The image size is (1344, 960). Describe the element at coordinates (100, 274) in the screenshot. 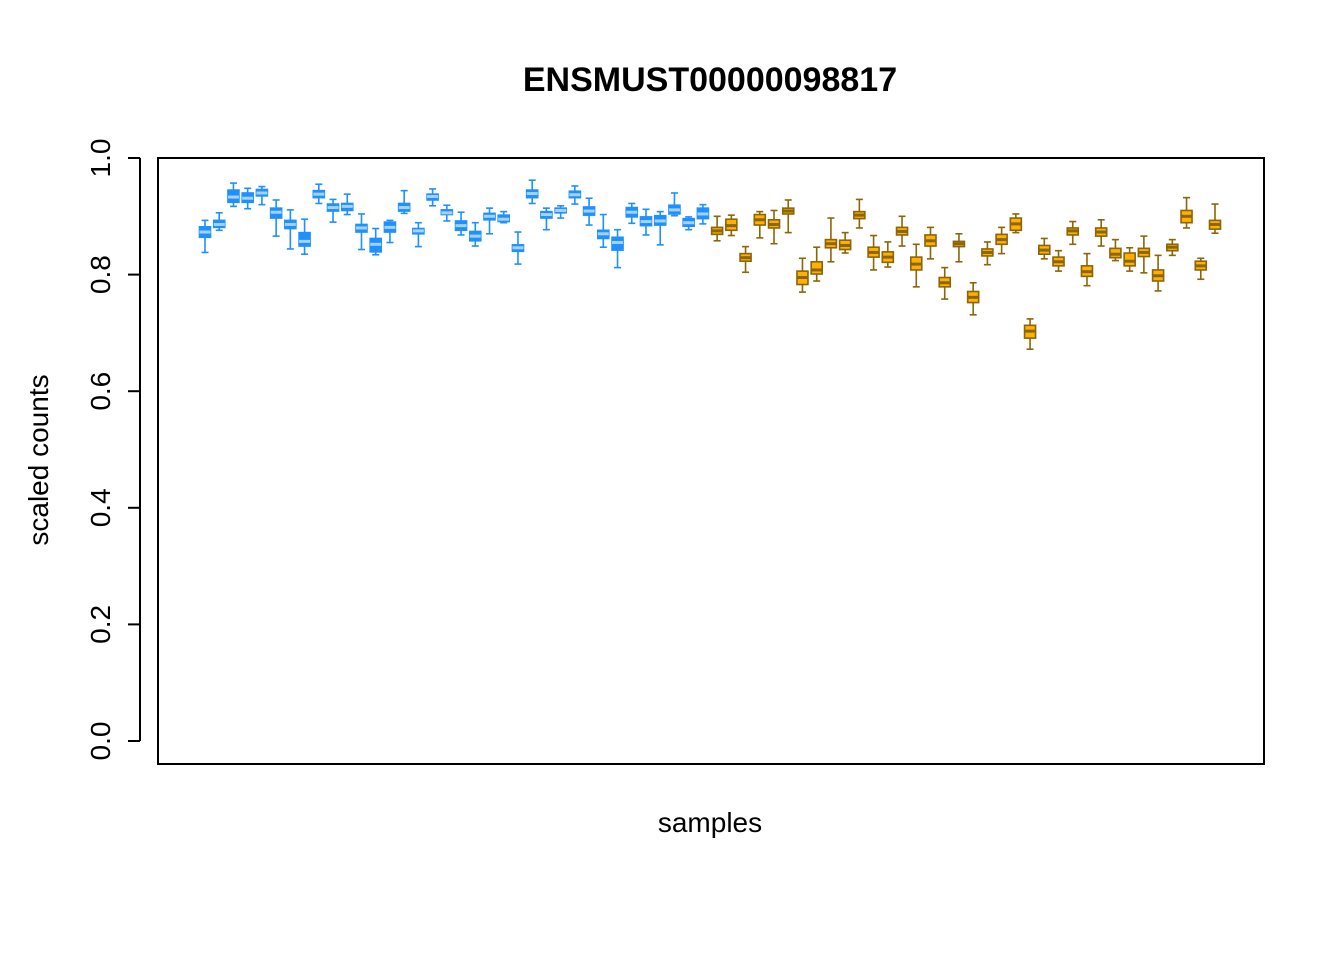

I see `y-tick-label: 0.8` at that location.